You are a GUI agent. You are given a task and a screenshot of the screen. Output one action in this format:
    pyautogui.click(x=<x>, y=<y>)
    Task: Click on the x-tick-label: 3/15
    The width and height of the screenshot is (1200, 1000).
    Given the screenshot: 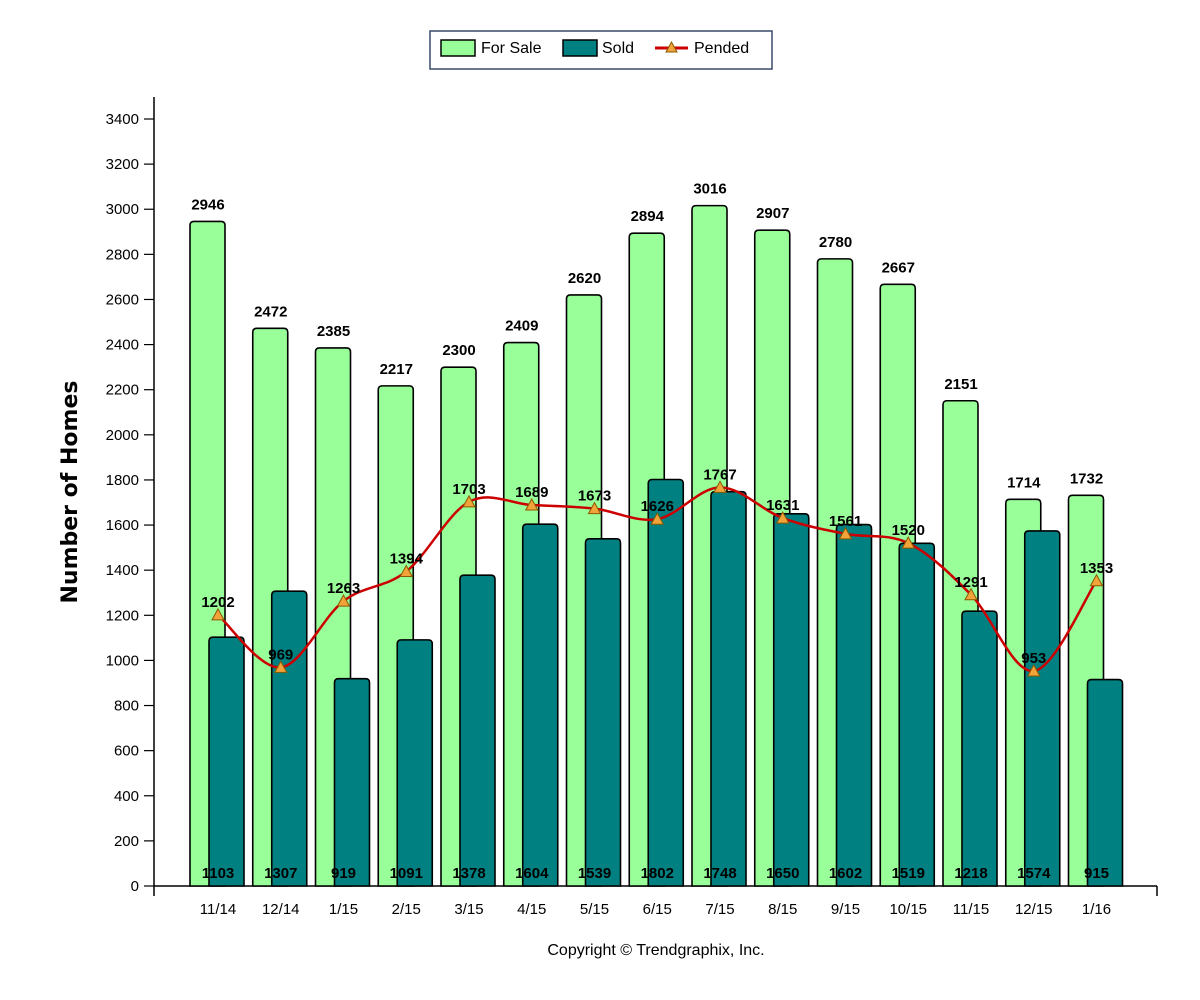 What is the action you would take?
    pyautogui.click(x=468, y=909)
    